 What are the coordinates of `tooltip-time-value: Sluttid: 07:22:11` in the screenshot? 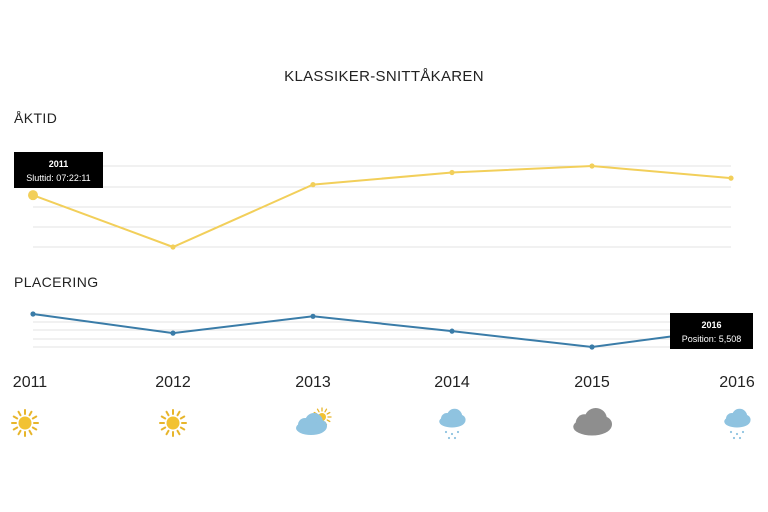 It's located at (58, 178).